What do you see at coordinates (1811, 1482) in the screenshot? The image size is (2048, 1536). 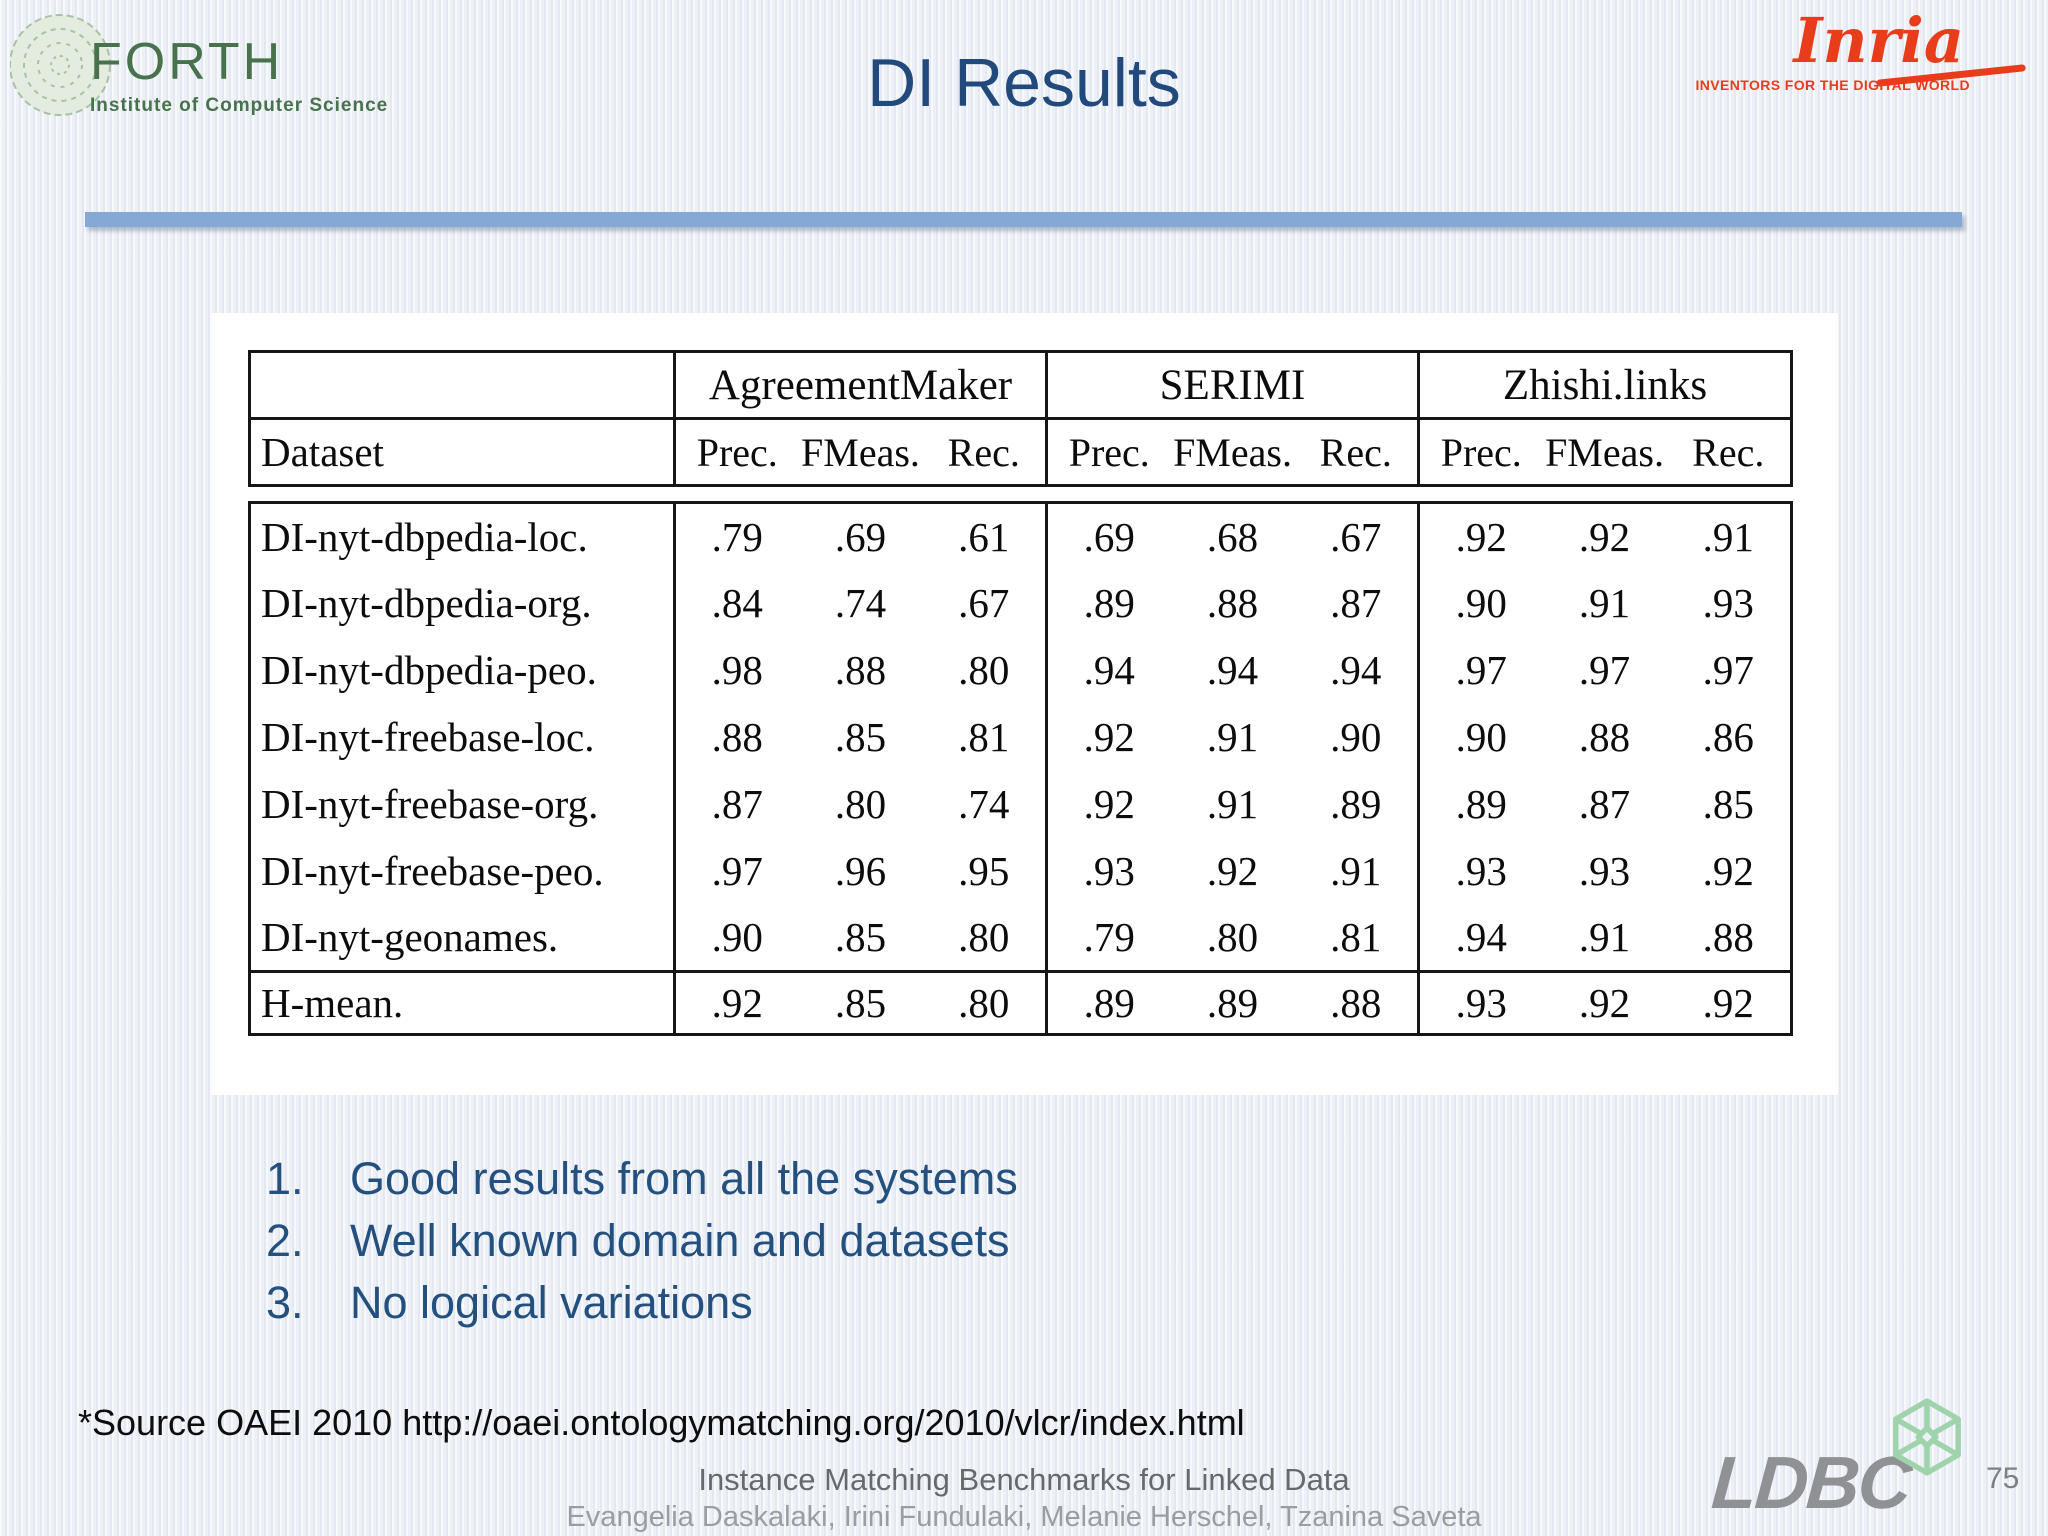 I see `ldbc-logo-name: LDBC` at bounding box center [1811, 1482].